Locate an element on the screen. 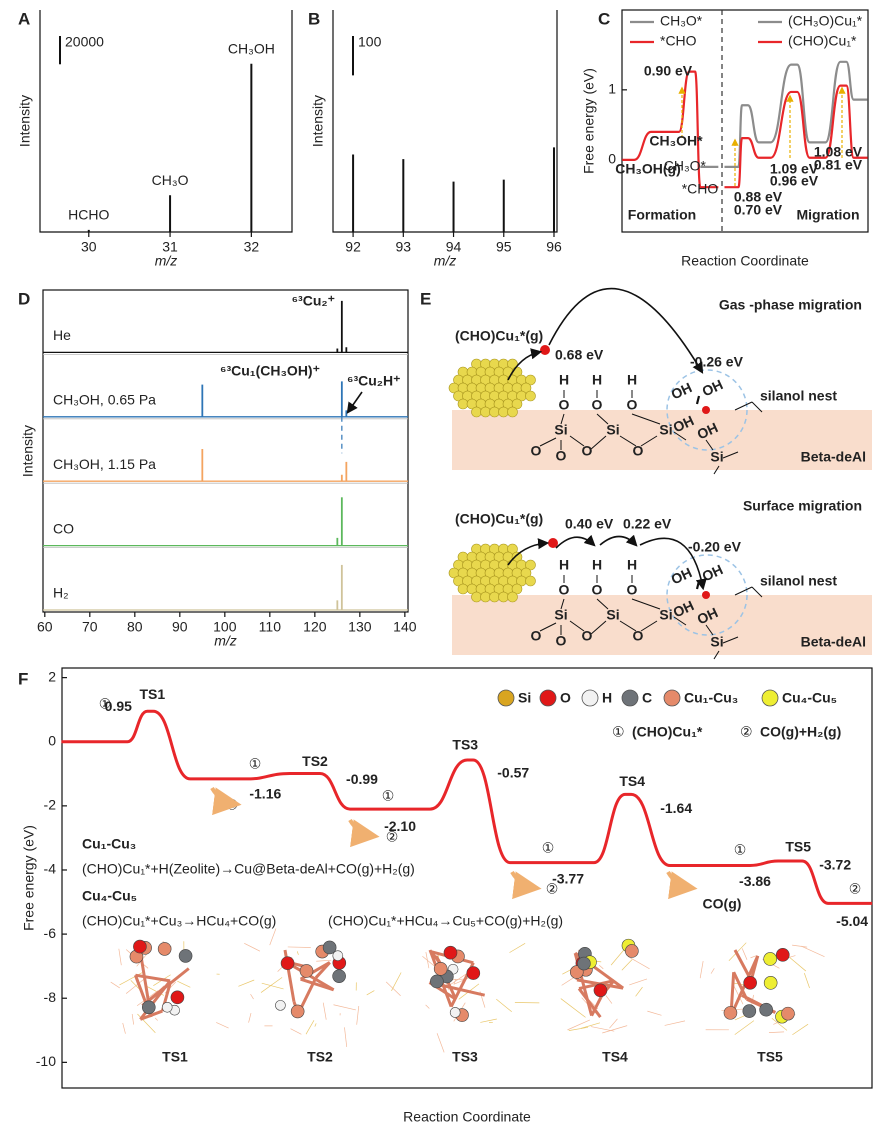 The width and height of the screenshot is (879, 1125). state-label: TS4 is located at coordinates (632, 781).